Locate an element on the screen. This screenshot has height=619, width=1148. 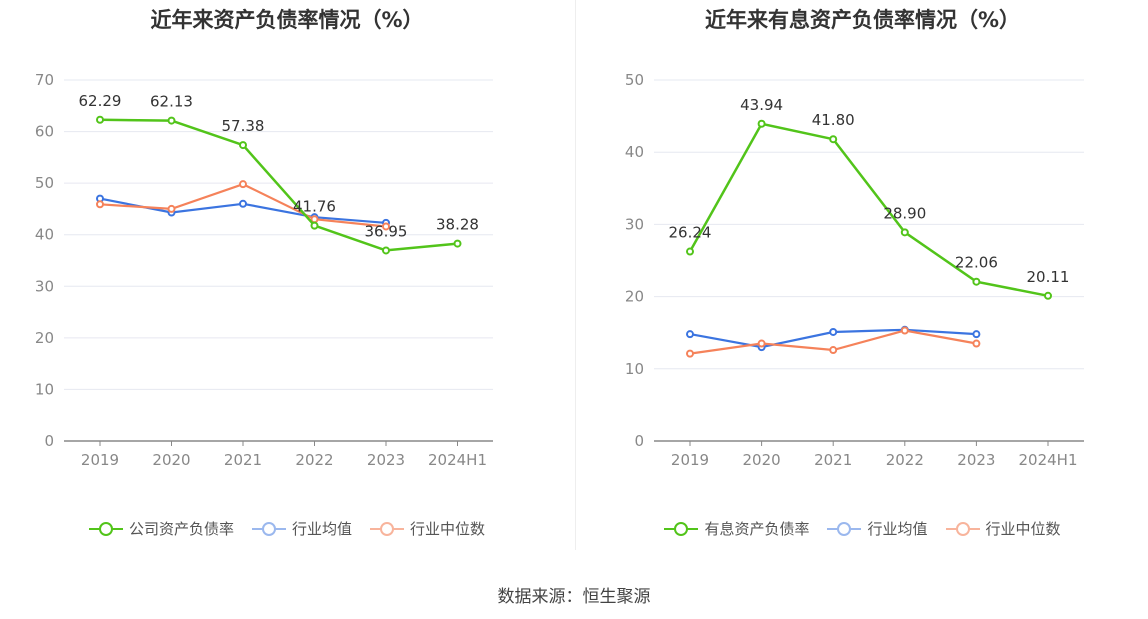
data-label: 62.29 is located at coordinates (100, 101).